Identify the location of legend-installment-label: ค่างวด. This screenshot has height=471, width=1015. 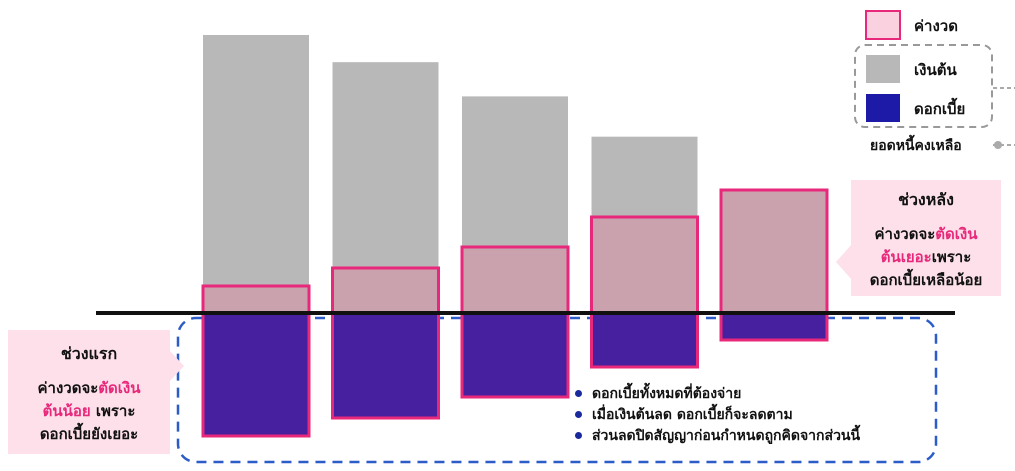
(936, 26).